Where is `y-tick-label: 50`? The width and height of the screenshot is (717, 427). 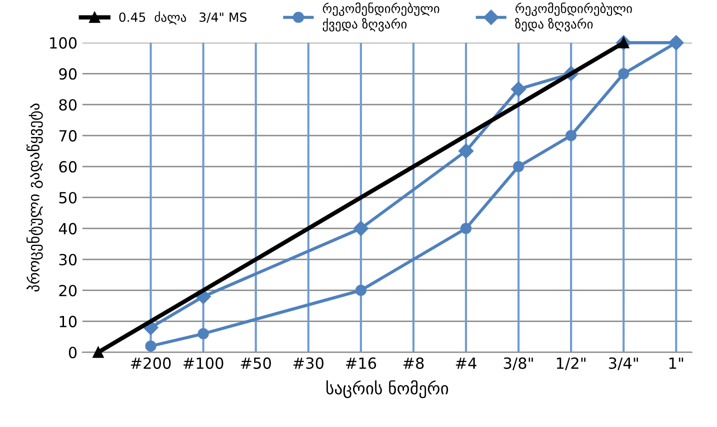 y-tick-label: 50 is located at coordinates (68, 198).